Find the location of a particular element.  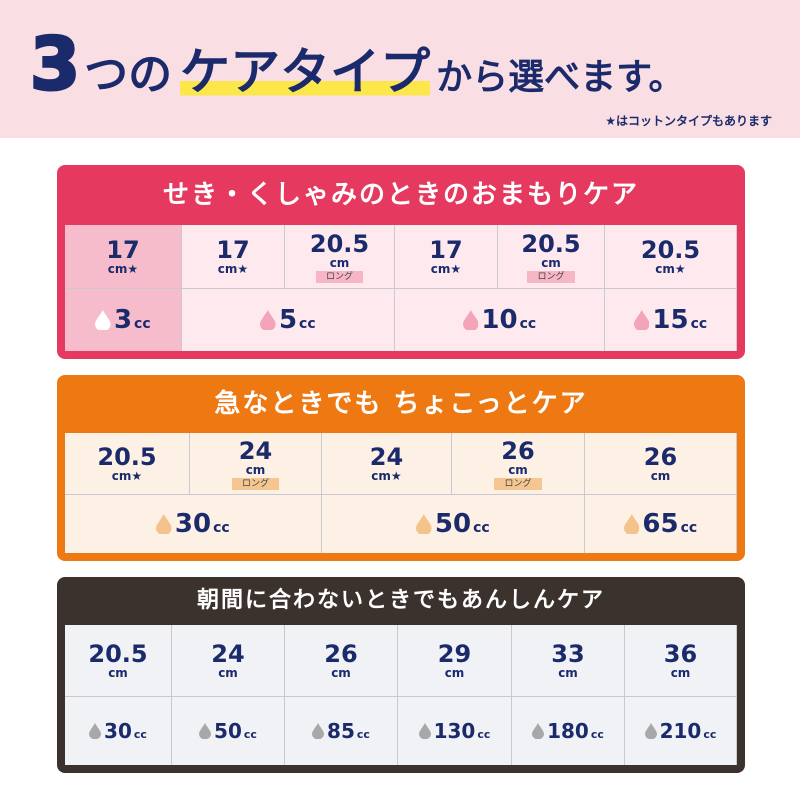

capacity: 5 cc is located at coordinates (297, 320).